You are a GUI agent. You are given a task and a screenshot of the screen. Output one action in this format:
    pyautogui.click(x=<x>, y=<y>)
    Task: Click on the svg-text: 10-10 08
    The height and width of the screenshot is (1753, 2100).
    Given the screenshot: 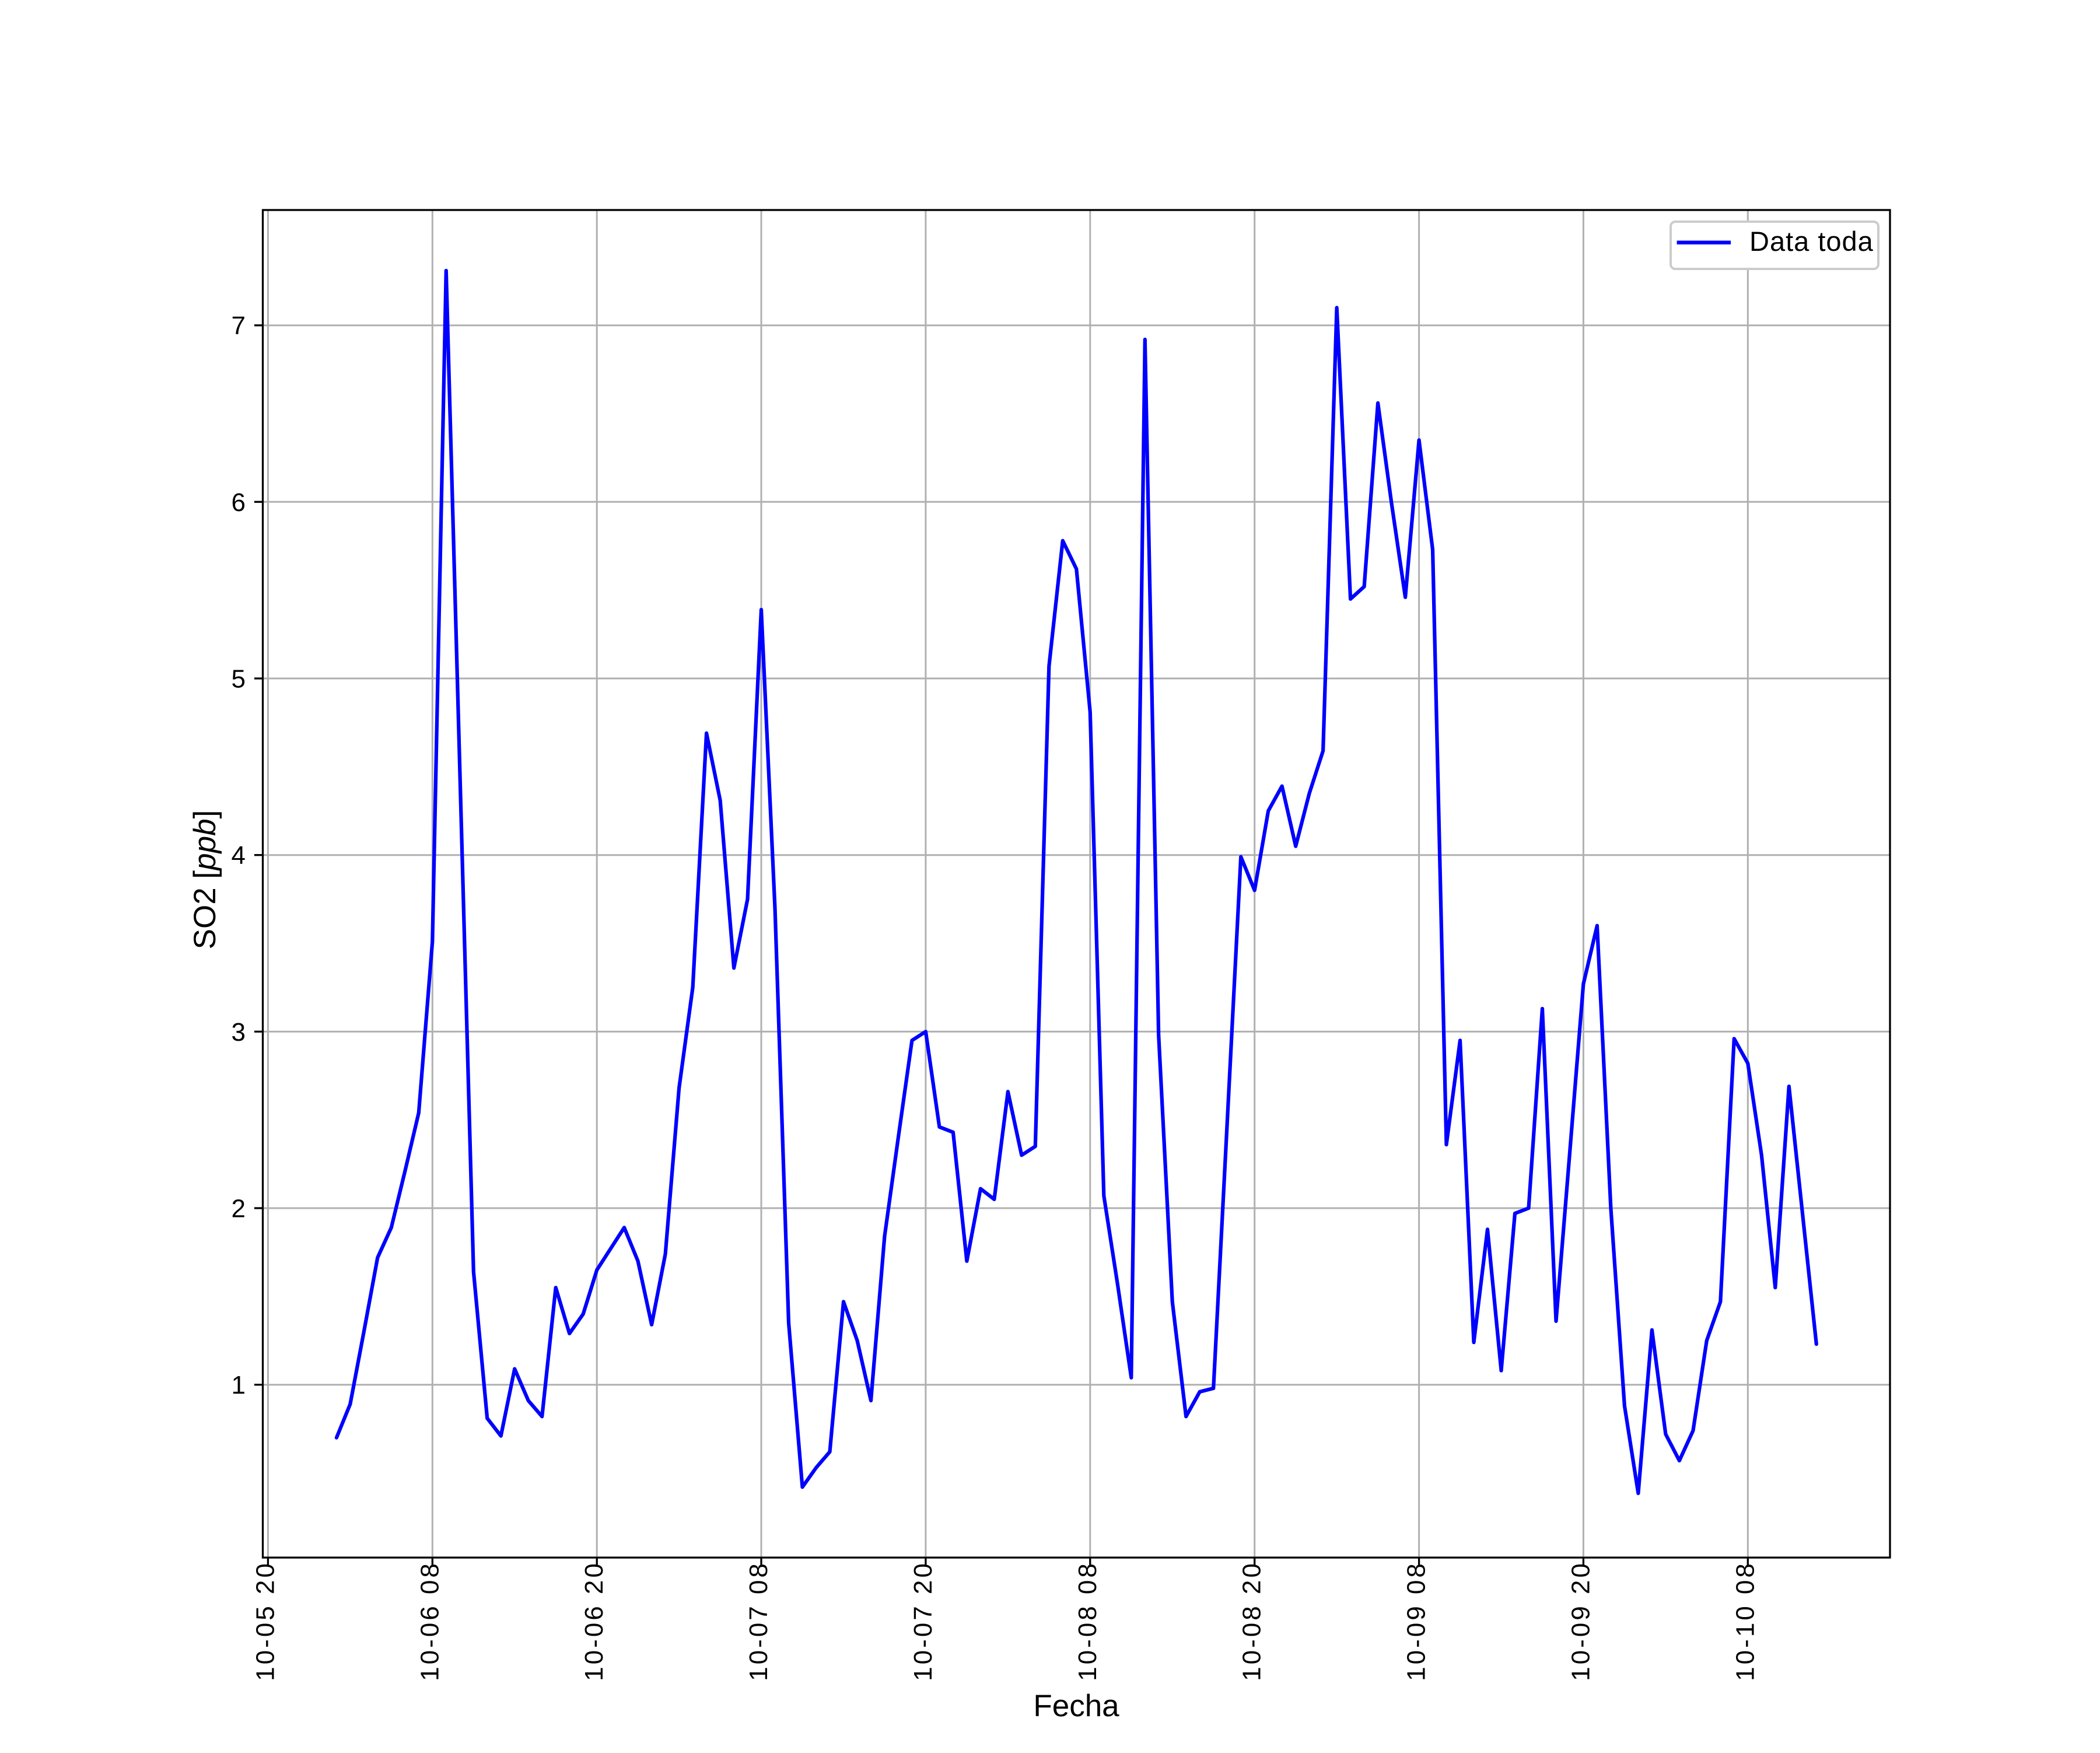 What is the action you would take?
    pyautogui.click(x=1745, y=1621)
    